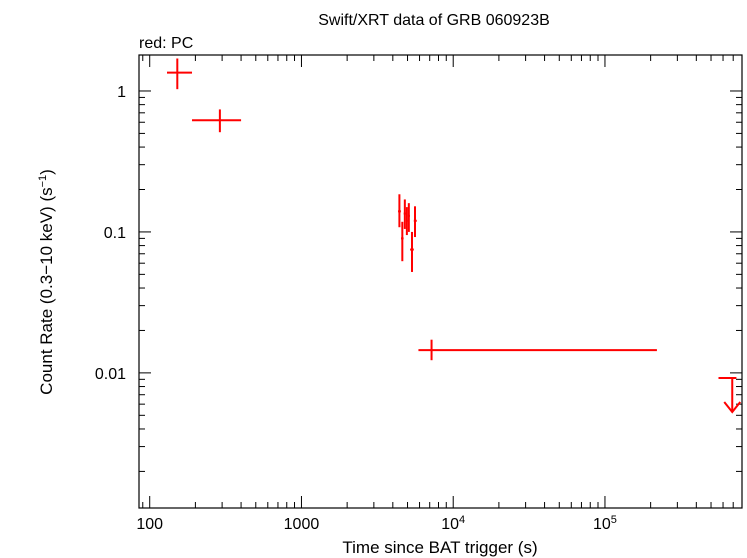 This screenshot has width=747, height=558. I want to click on y-tick-label: 1, so click(121, 92).